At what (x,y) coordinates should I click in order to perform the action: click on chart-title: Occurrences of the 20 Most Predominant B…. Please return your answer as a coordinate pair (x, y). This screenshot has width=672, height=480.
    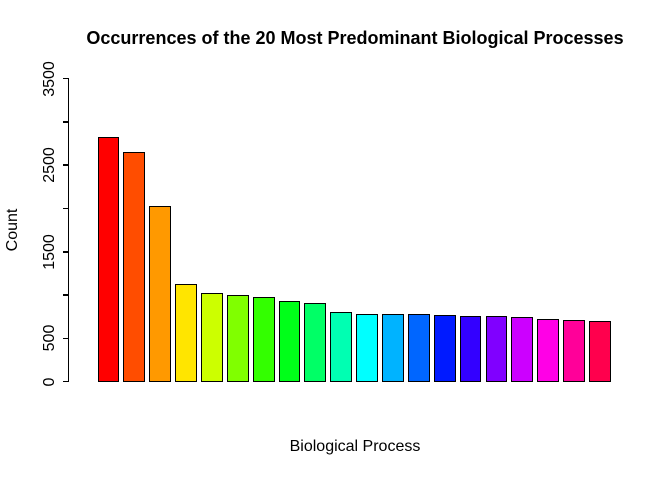
    Looking at the image, I should click on (355, 38).